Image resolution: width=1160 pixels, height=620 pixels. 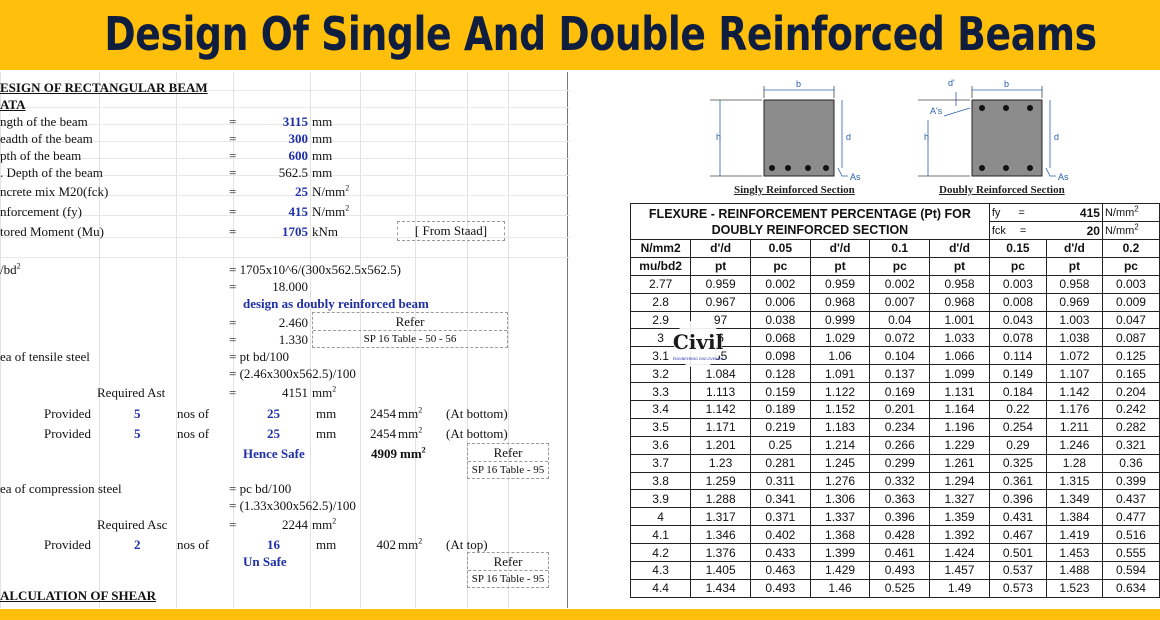 I want to click on table-cell: 1.488, so click(x=1074, y=570).